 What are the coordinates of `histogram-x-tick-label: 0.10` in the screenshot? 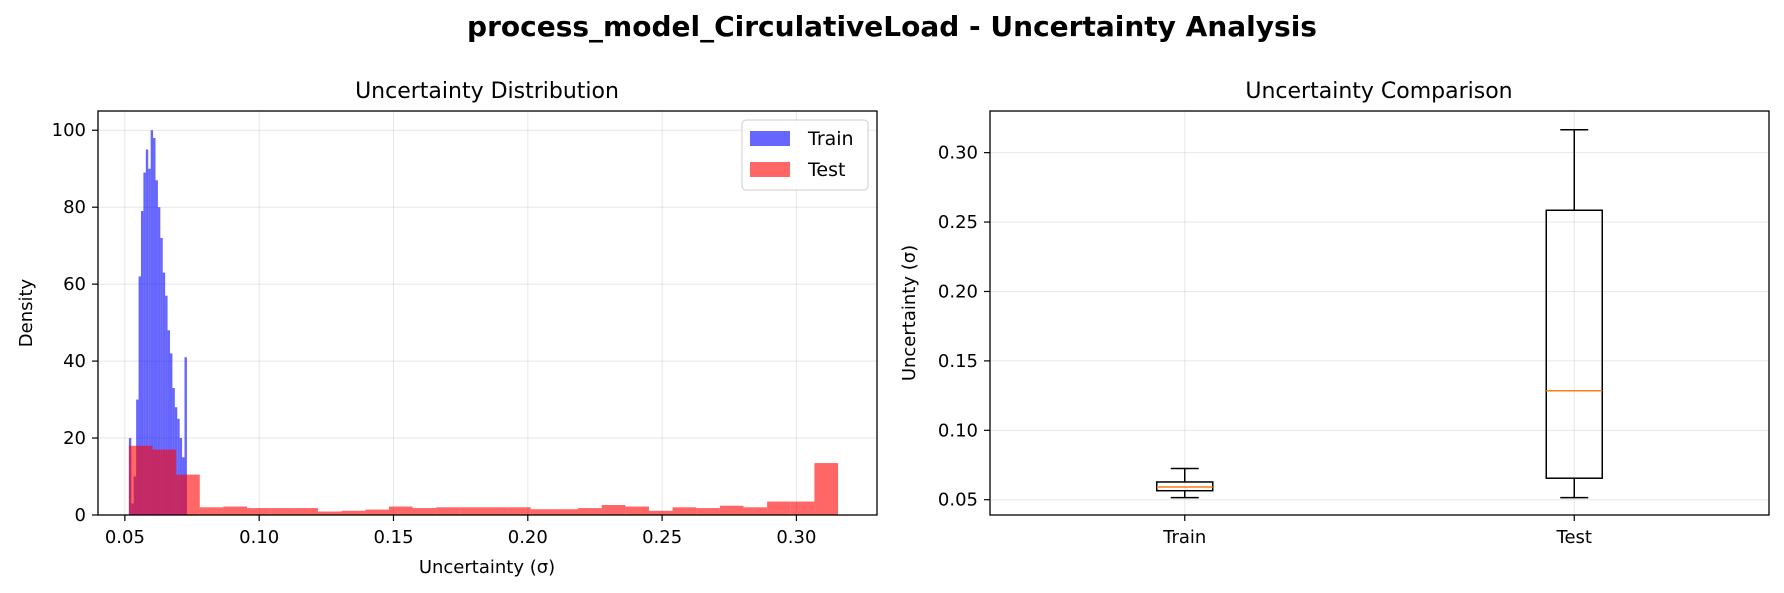 It's located at (259, 537).